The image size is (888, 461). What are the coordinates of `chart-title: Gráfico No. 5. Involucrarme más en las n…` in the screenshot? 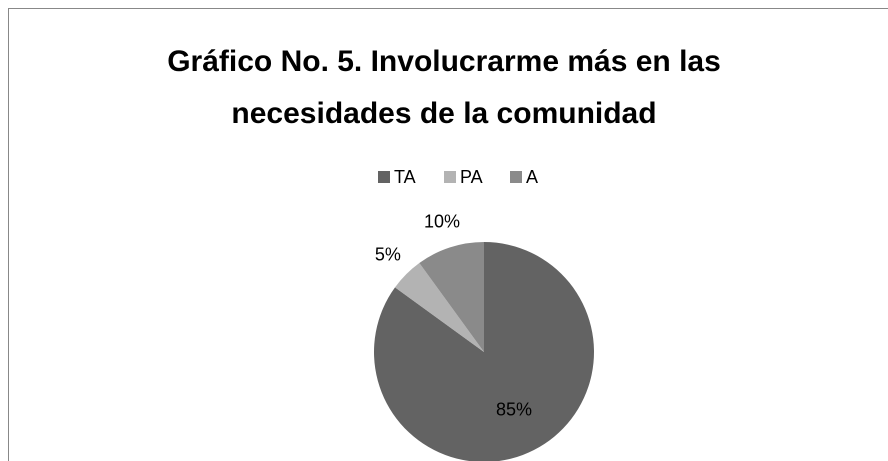 It's located at (444, 87).